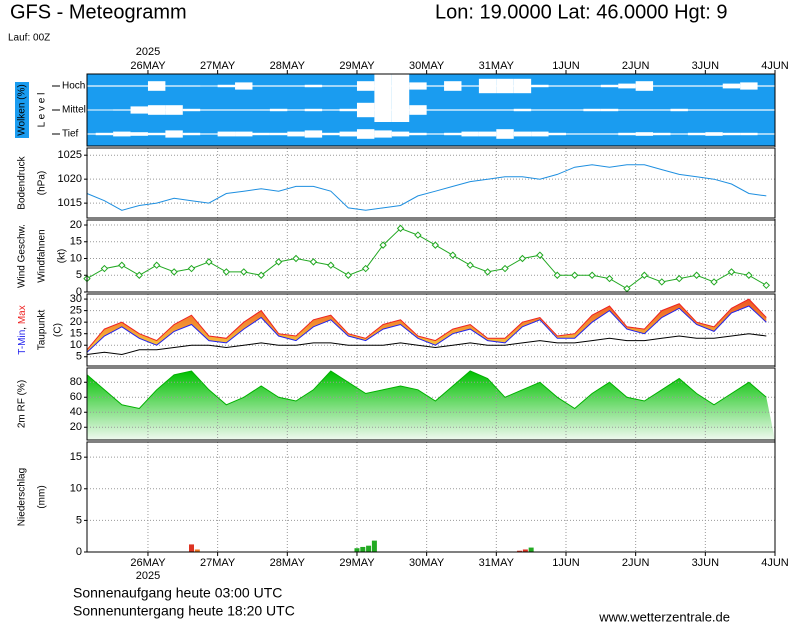 This screenshot has height=625, width=800. What do you see at coordinates (22, 342) in the screenshot?
I see `legend-entry: T-Min` at bounding box center [22, 342].